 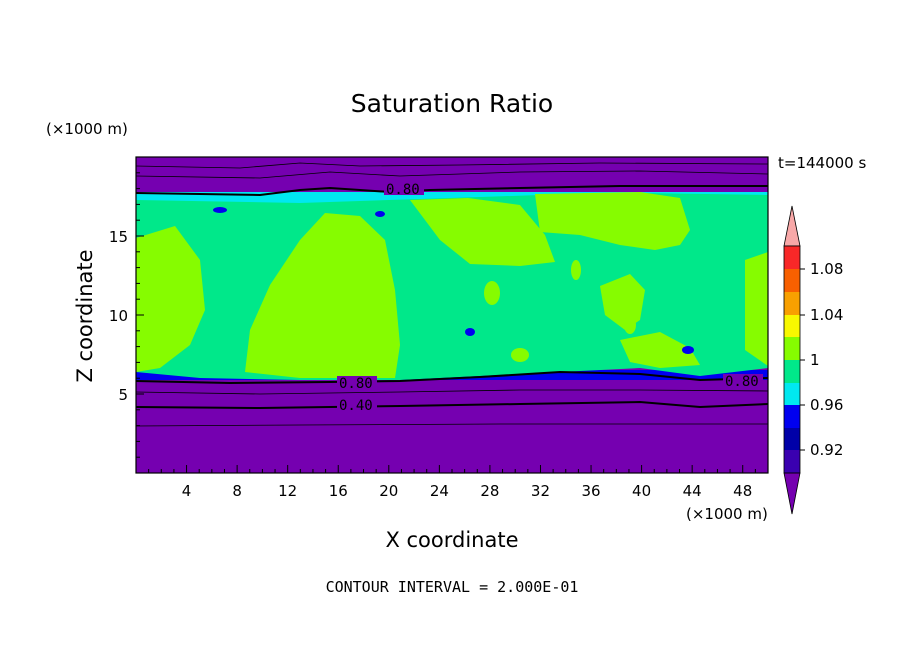 What do you see at coordinates (489, 491) in the screenshot?
I see `x-tick-label: 28` at bounding box center [489, 491].